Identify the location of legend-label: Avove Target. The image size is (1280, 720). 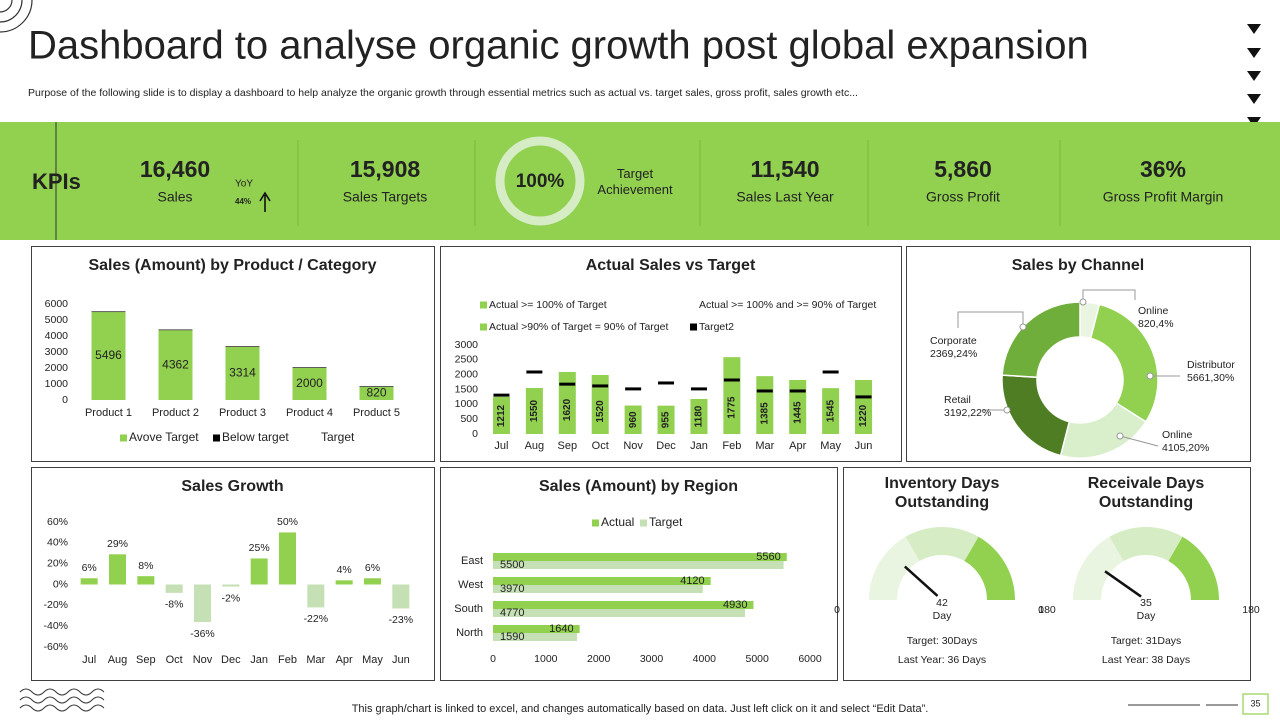
(164, 437).